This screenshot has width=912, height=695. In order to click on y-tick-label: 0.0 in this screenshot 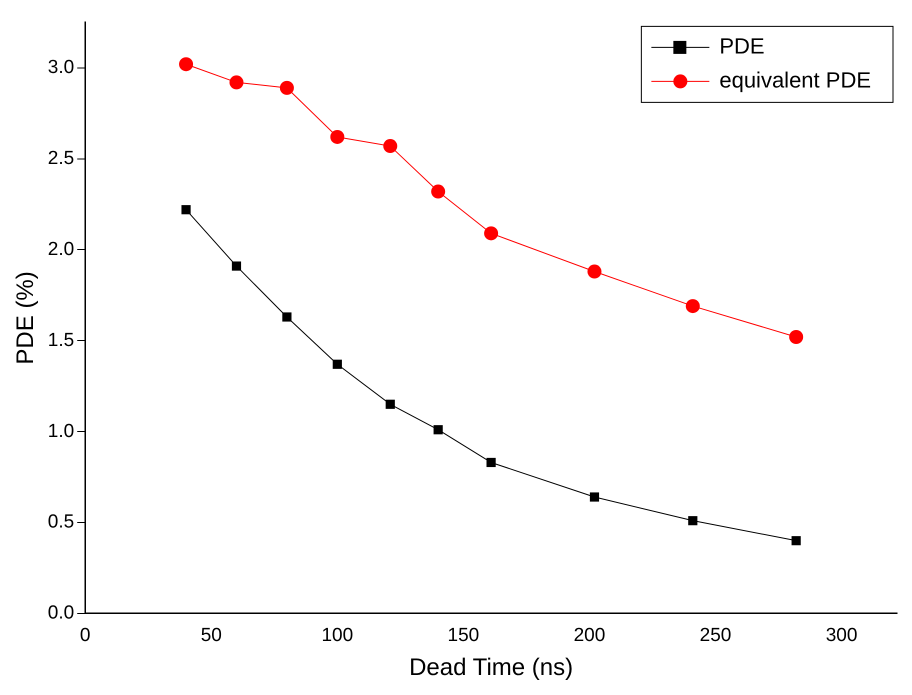, I will do `click(61, 613)`.